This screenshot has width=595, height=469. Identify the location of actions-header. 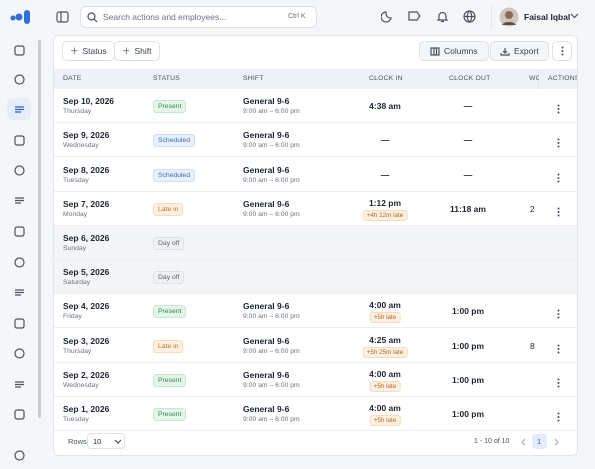
(558, 79).